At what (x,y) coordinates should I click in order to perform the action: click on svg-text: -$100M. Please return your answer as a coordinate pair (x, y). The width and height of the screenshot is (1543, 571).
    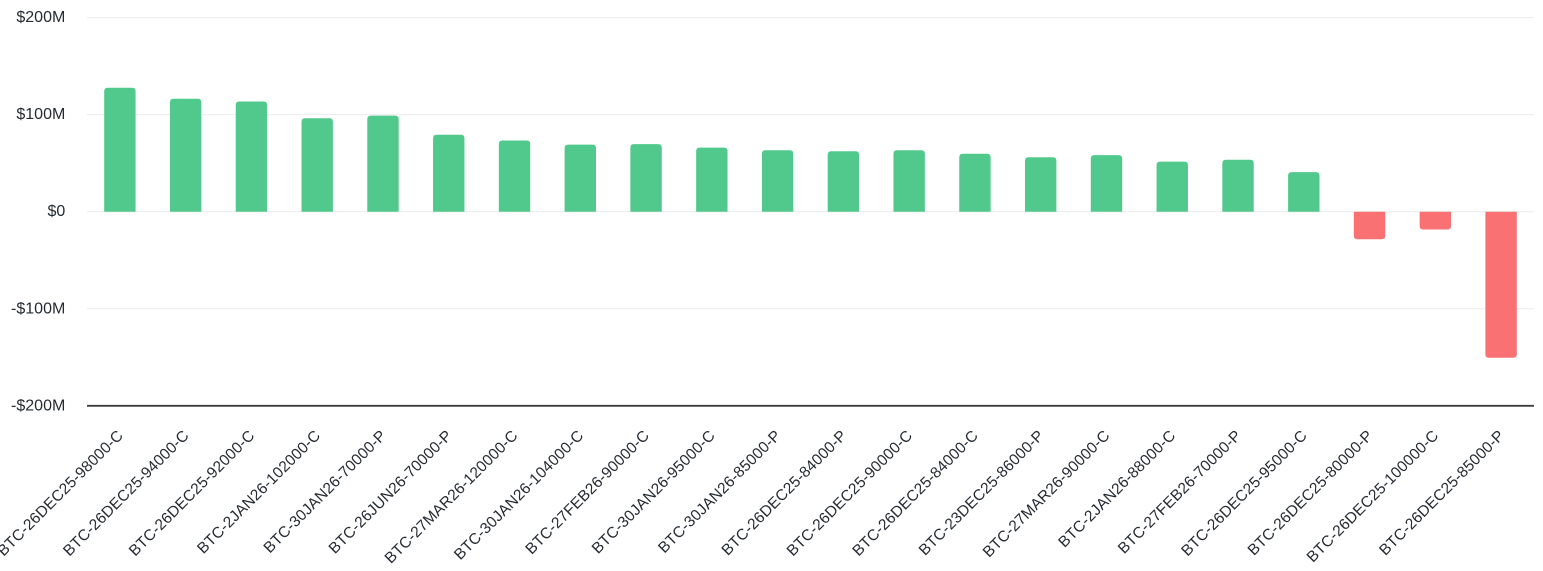
    Looking at the image, I should click on (38, 308).